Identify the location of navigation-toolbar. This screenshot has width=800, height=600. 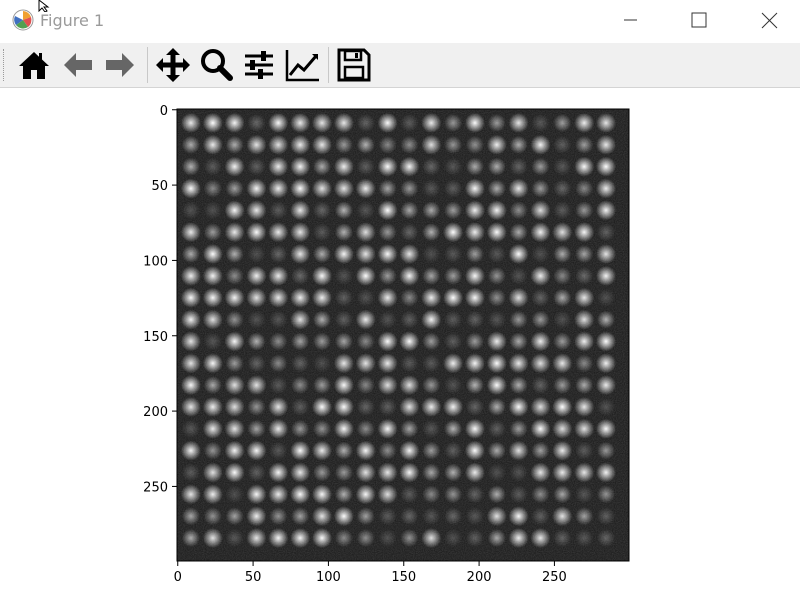
(400, 65).